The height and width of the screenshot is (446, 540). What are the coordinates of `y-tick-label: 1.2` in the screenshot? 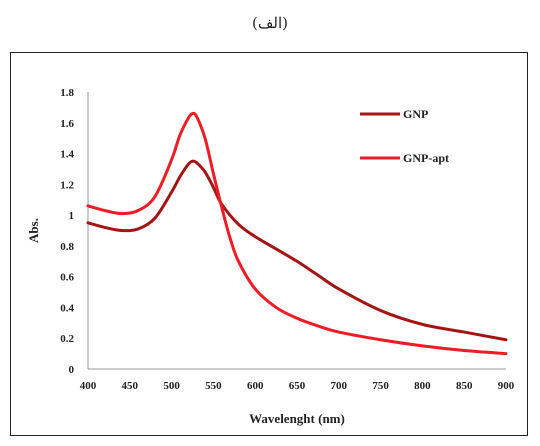 It's located at (67, 185).